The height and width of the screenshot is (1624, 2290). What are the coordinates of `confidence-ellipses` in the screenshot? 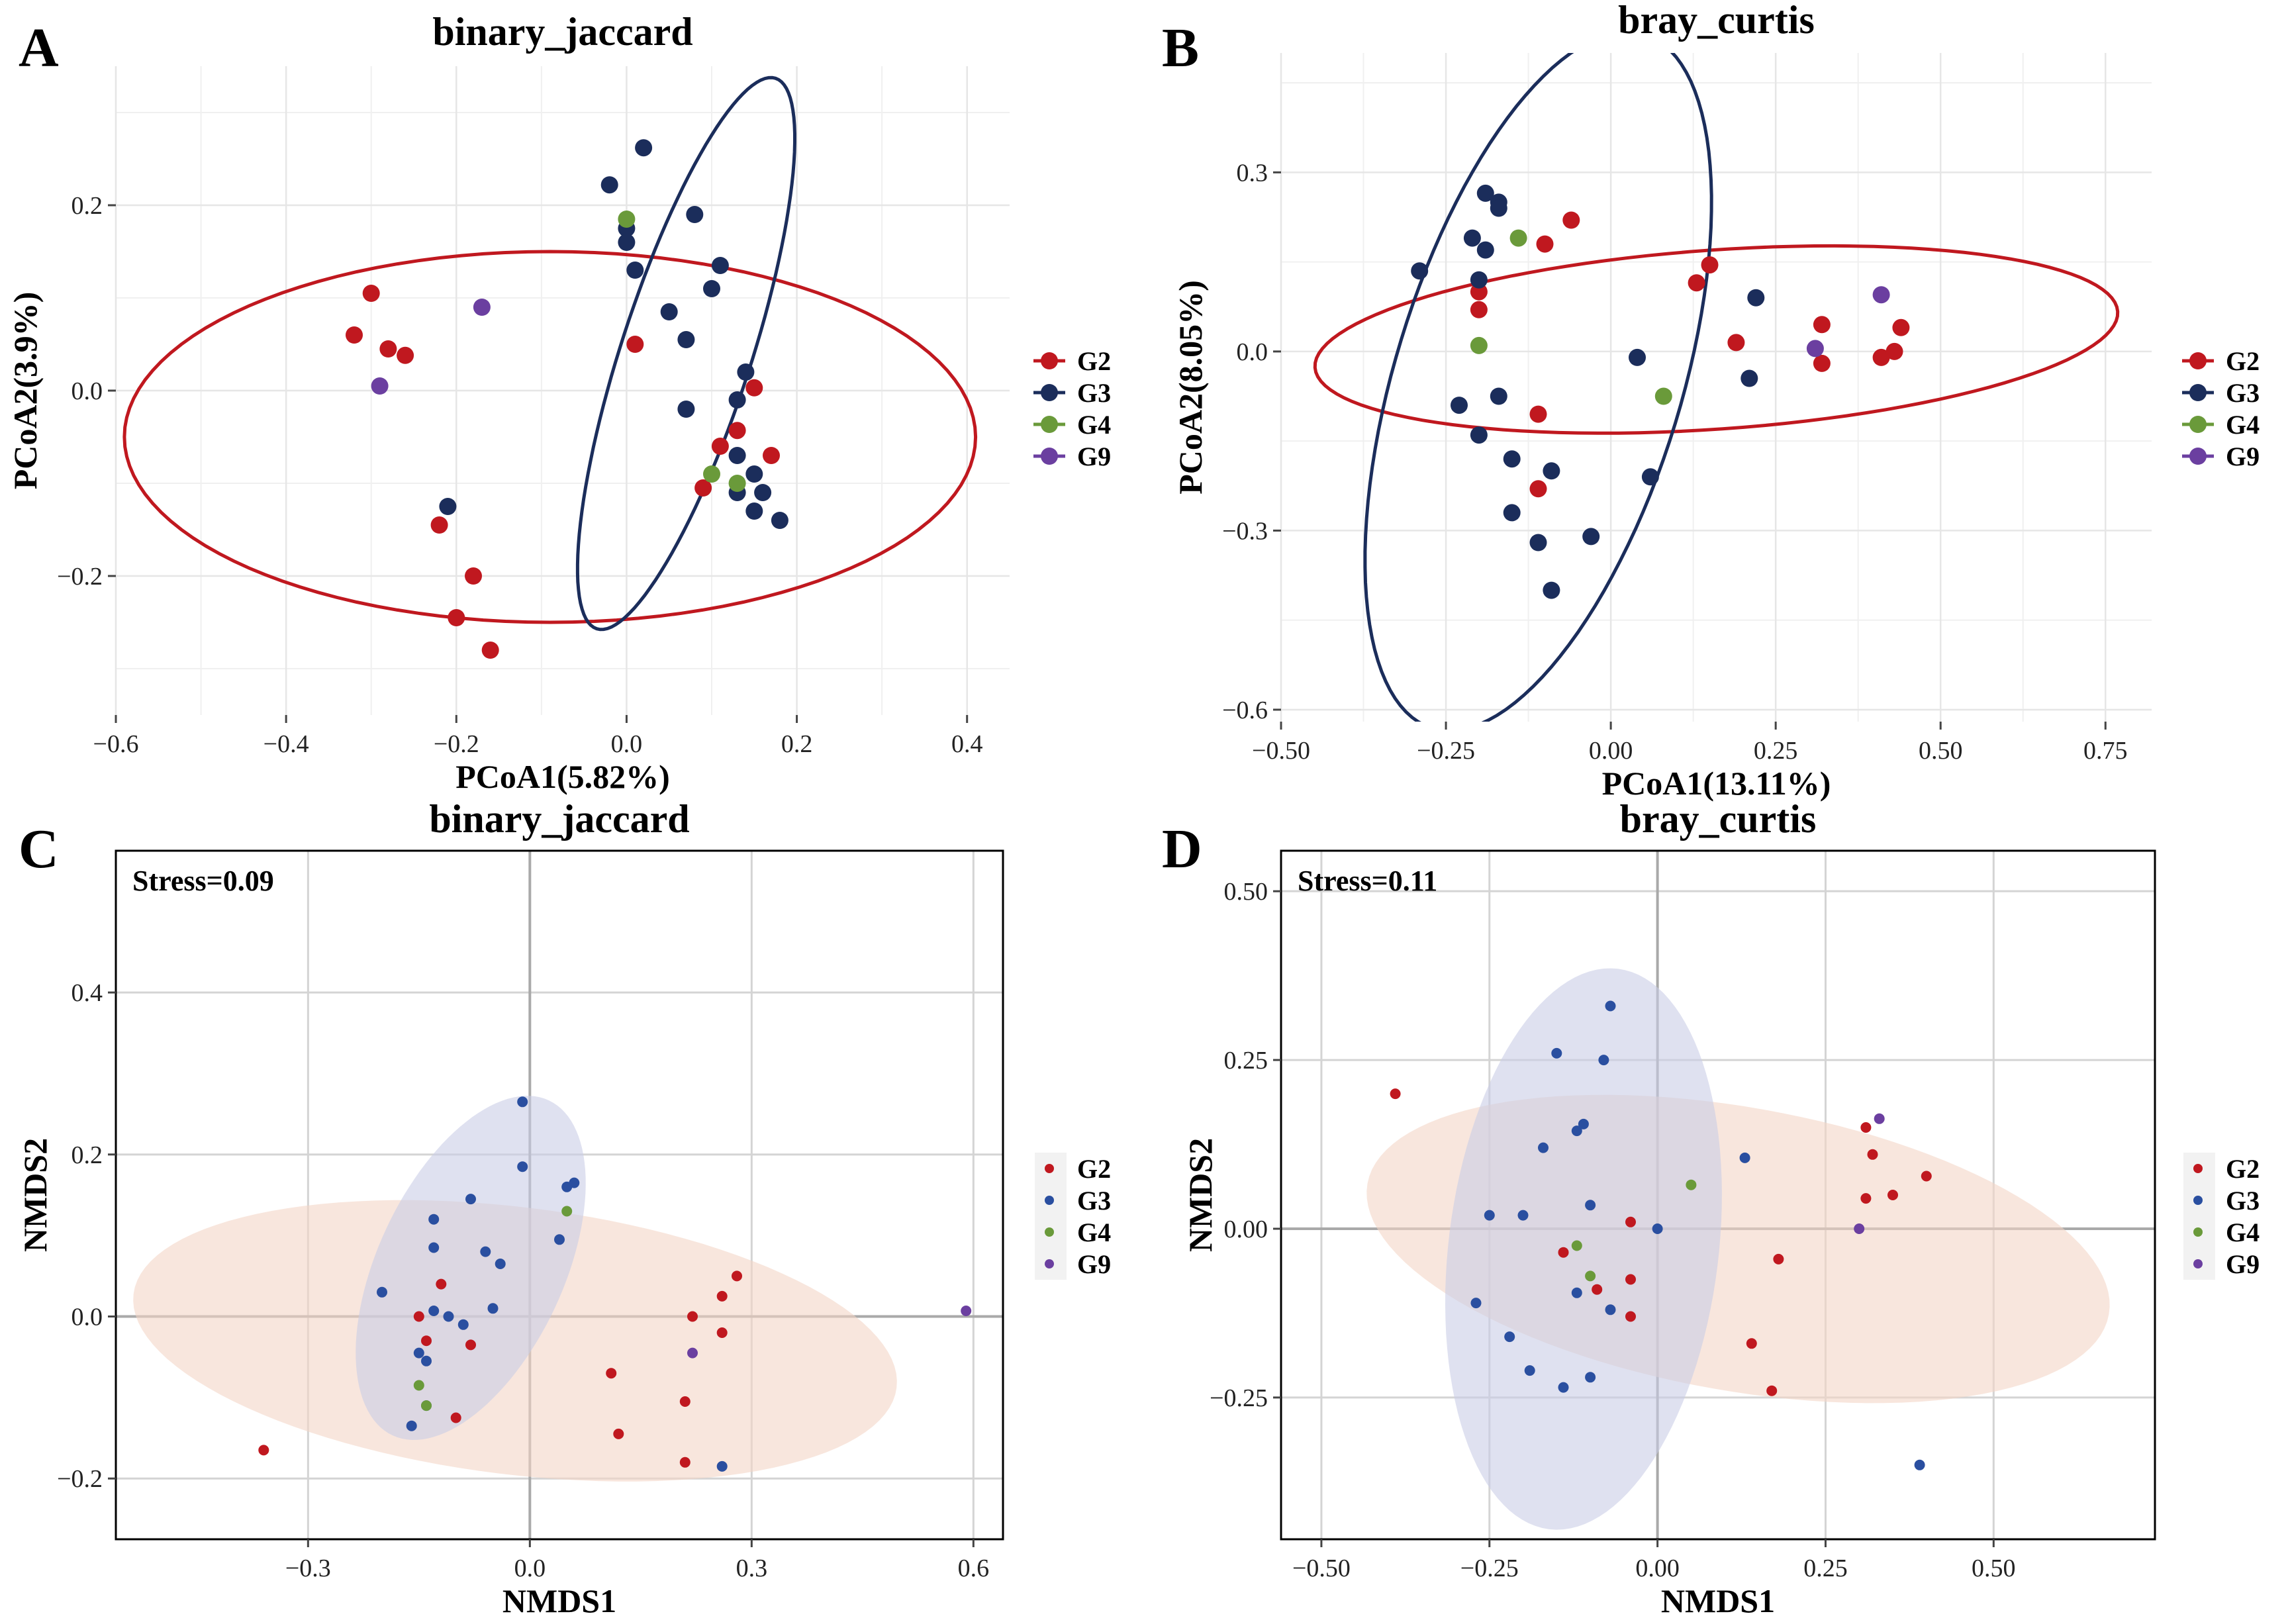 It's located at (1716, 387).